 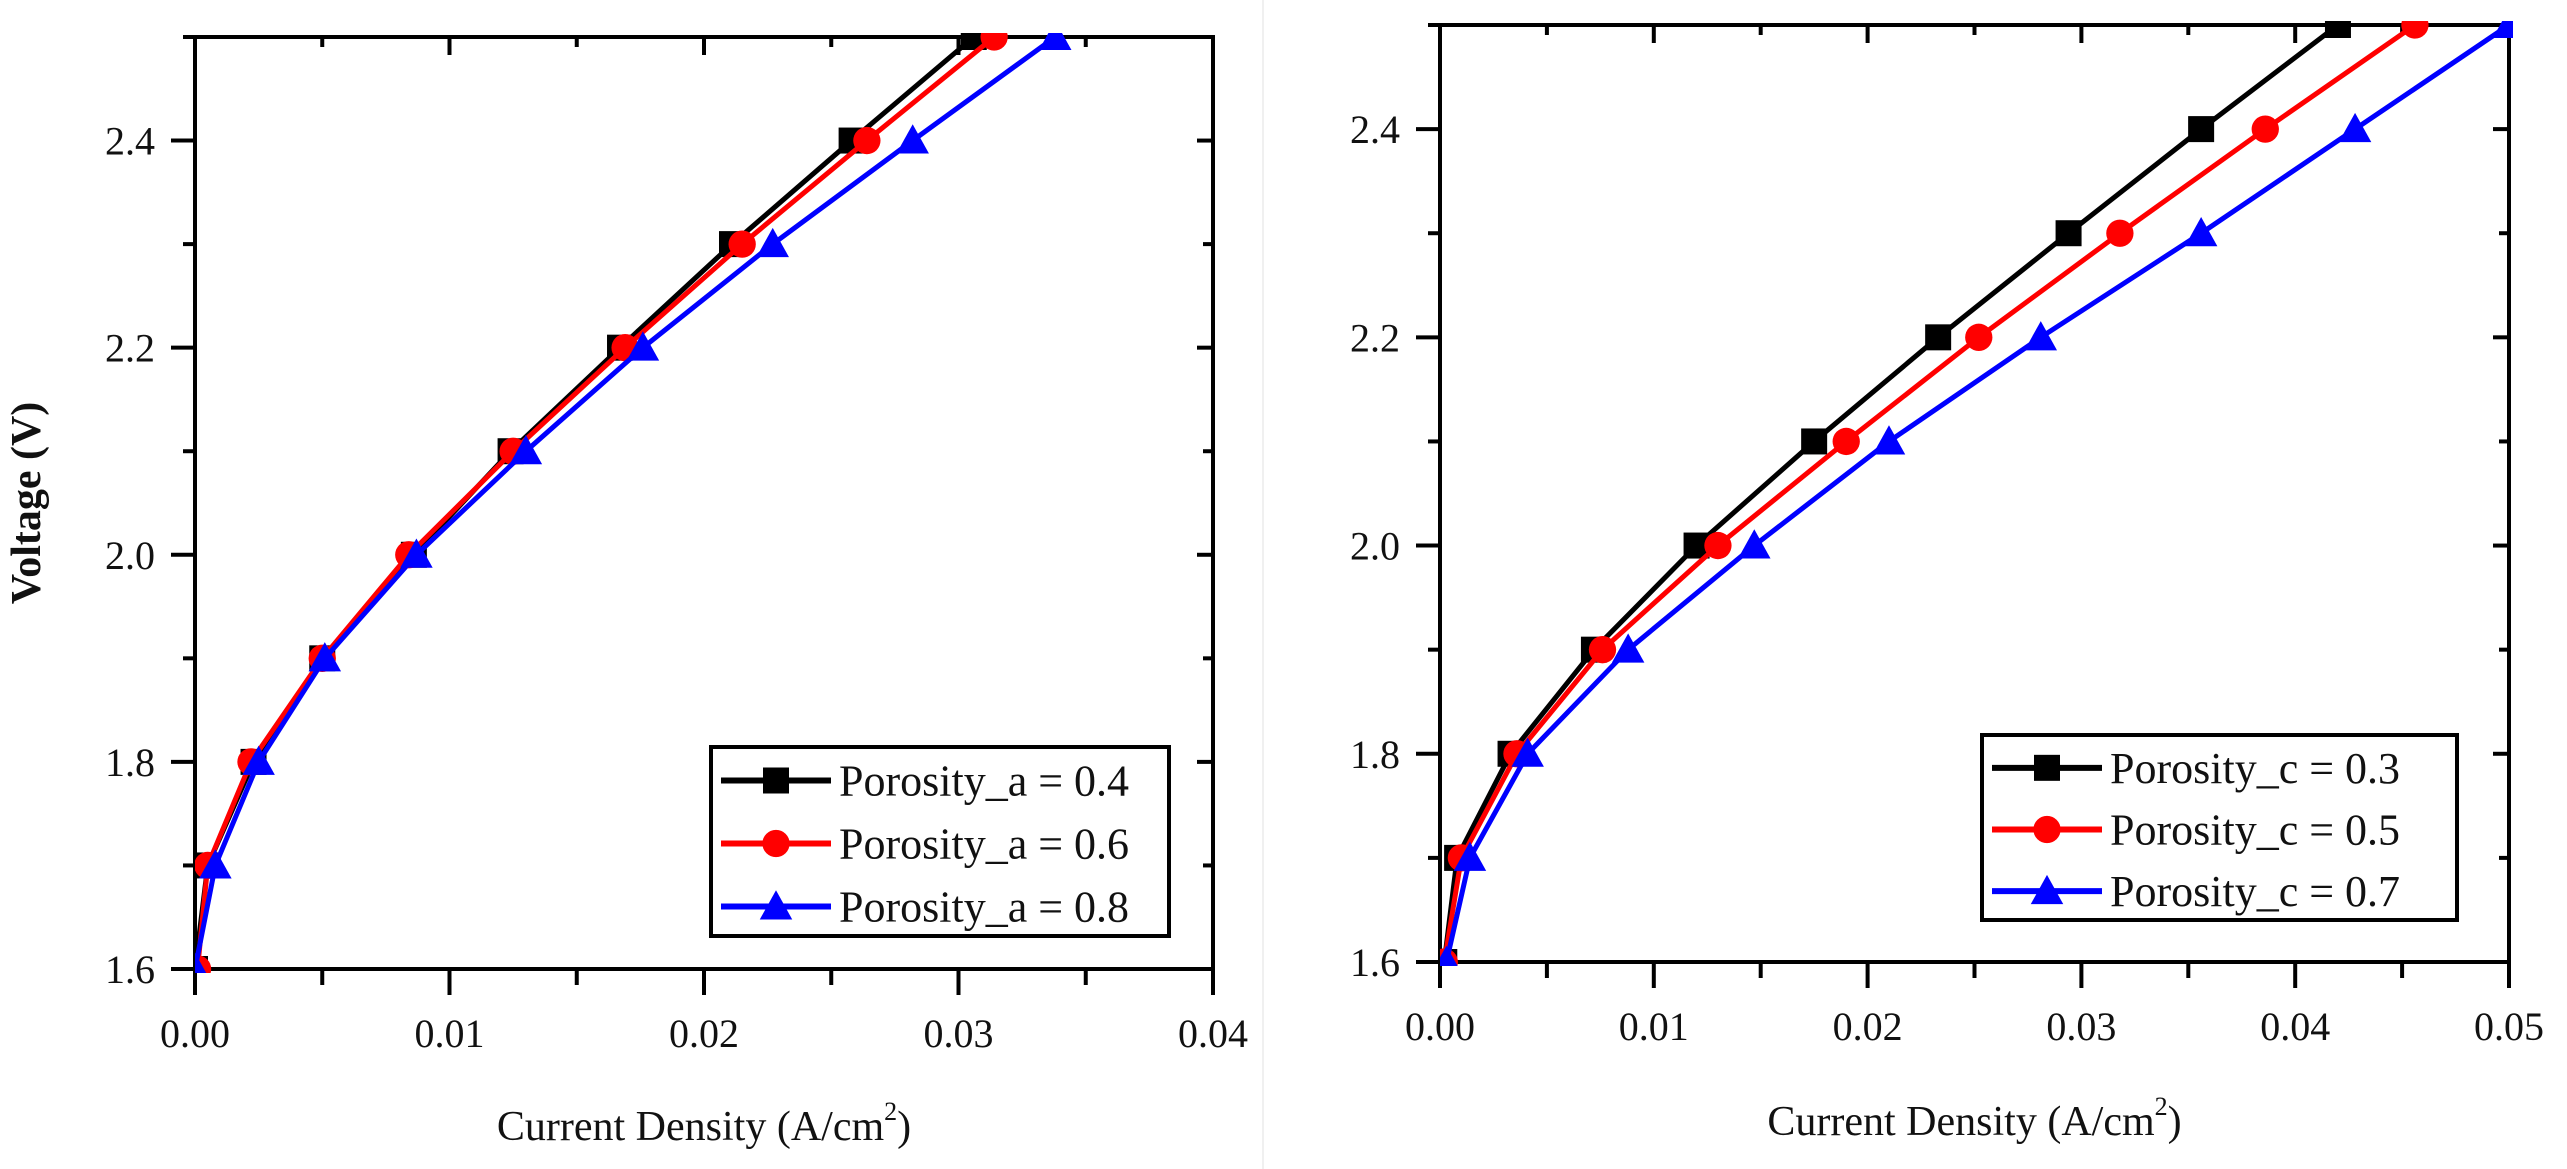 I want to click on legend-label: Porosity_c = 0.5, so click(x=2255, y=830).